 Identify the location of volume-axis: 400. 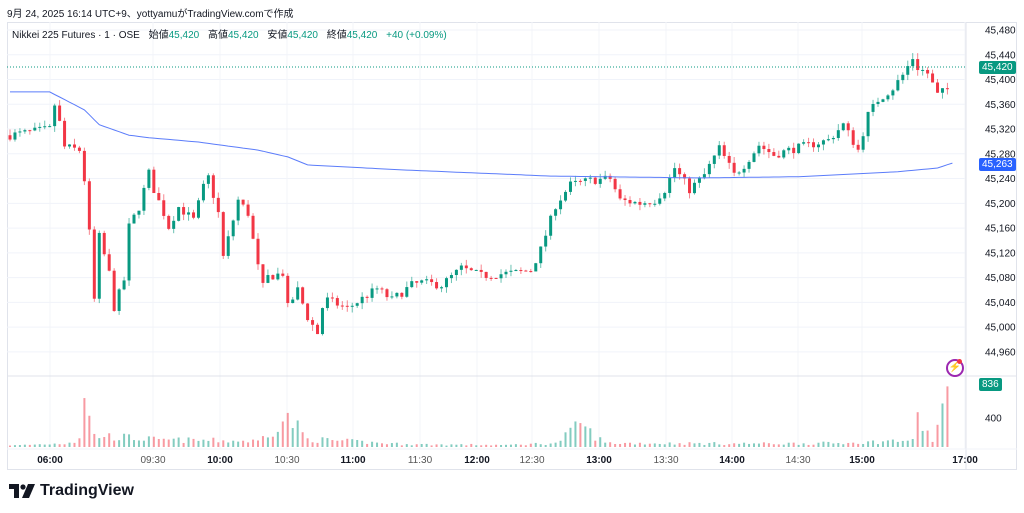
(993, 419).